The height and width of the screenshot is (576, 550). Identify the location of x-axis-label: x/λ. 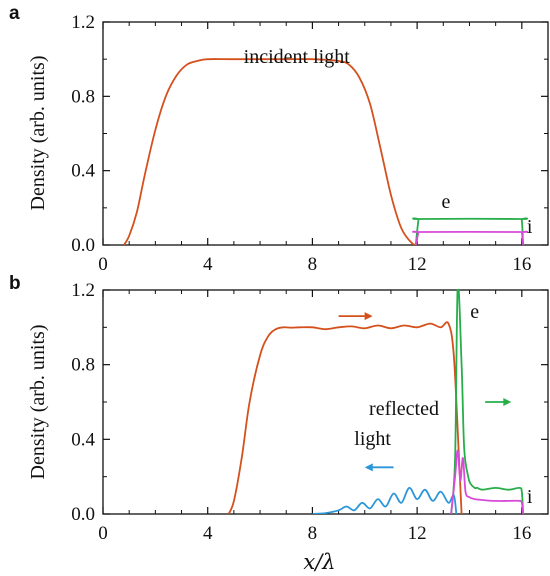
(319, 562).